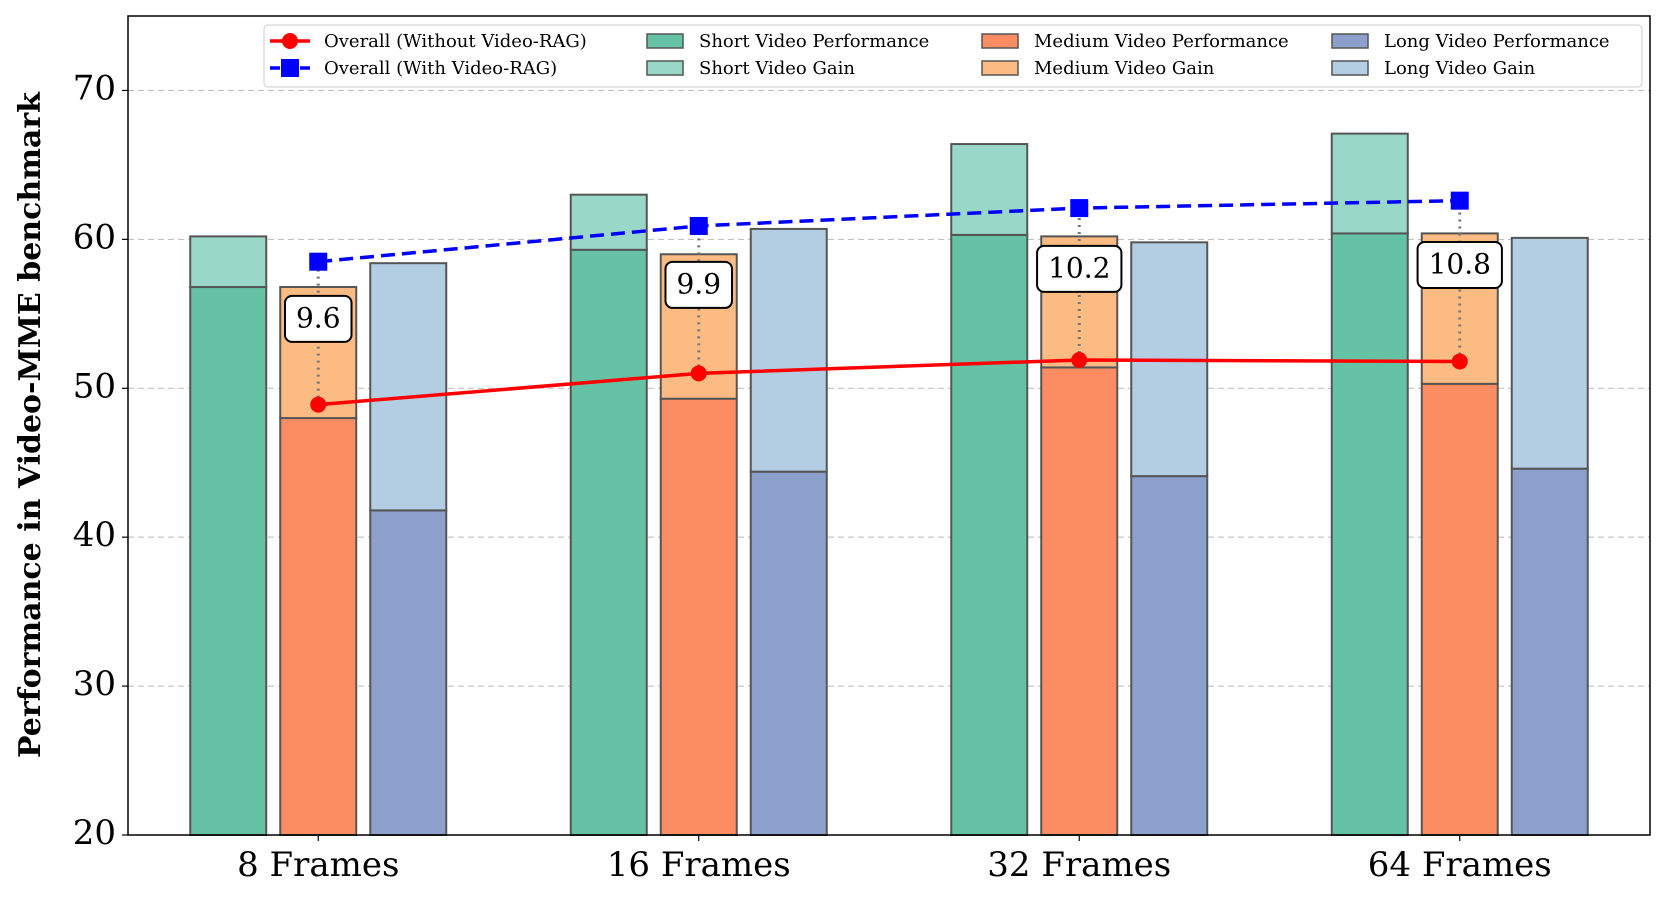 Image resolution: width=1660 pixels, height=899 pixels. Describe the element at coordinates (94, 386) in the screenshot. I see `y-tick-label: 50` at that location.